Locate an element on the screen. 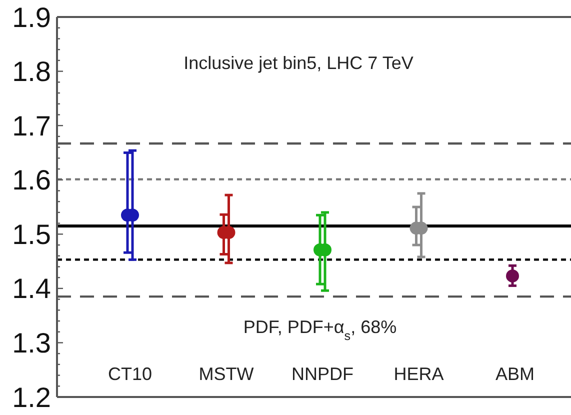 This screenshot has height=415, width=571. x-tick-label: CT10 is located at coordinates (130, 374).